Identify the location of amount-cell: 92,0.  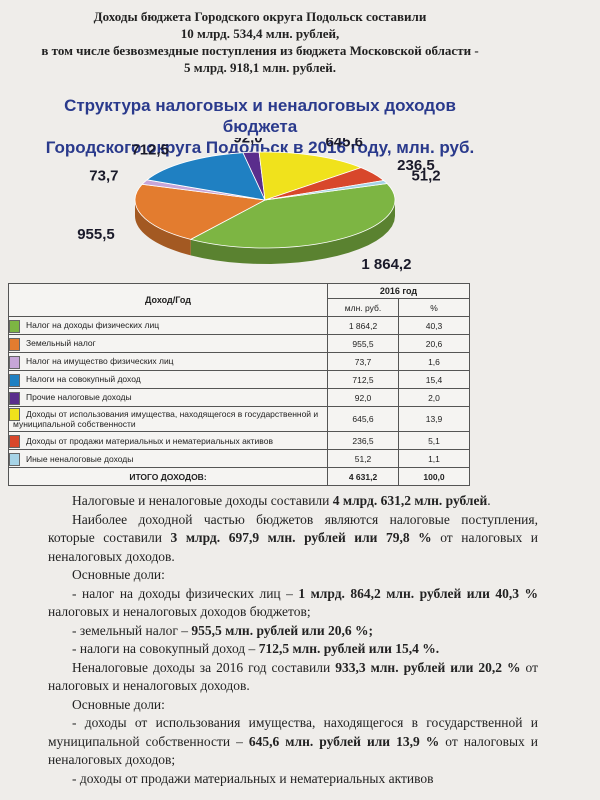
(363, 397).